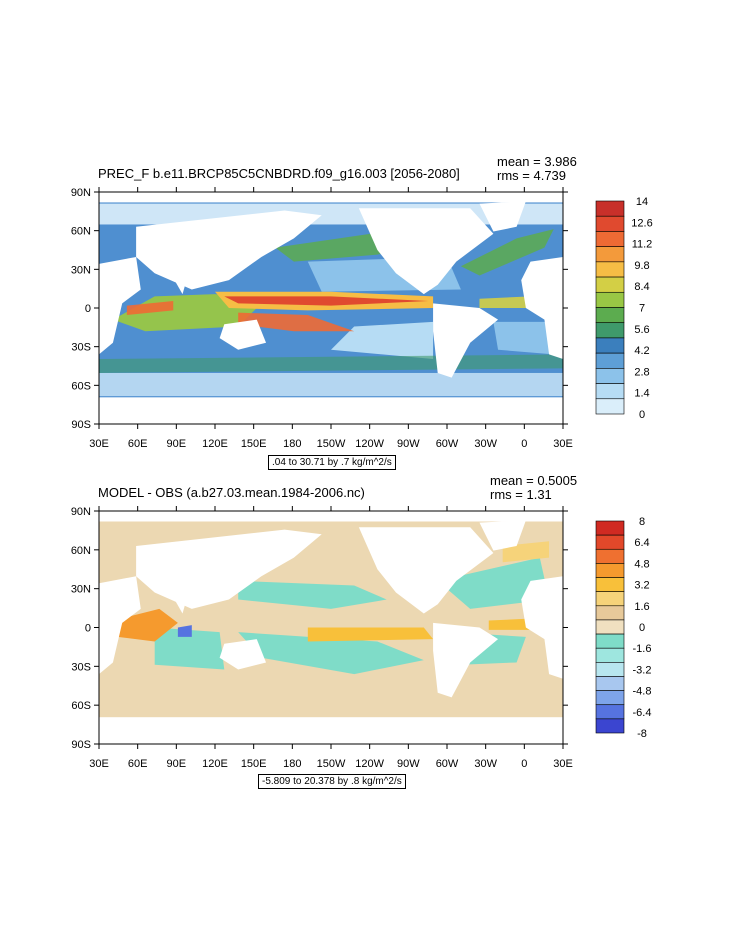  Describe the element at coordinates (243, 334) in the screenshot. I see `land-australia` at that location.